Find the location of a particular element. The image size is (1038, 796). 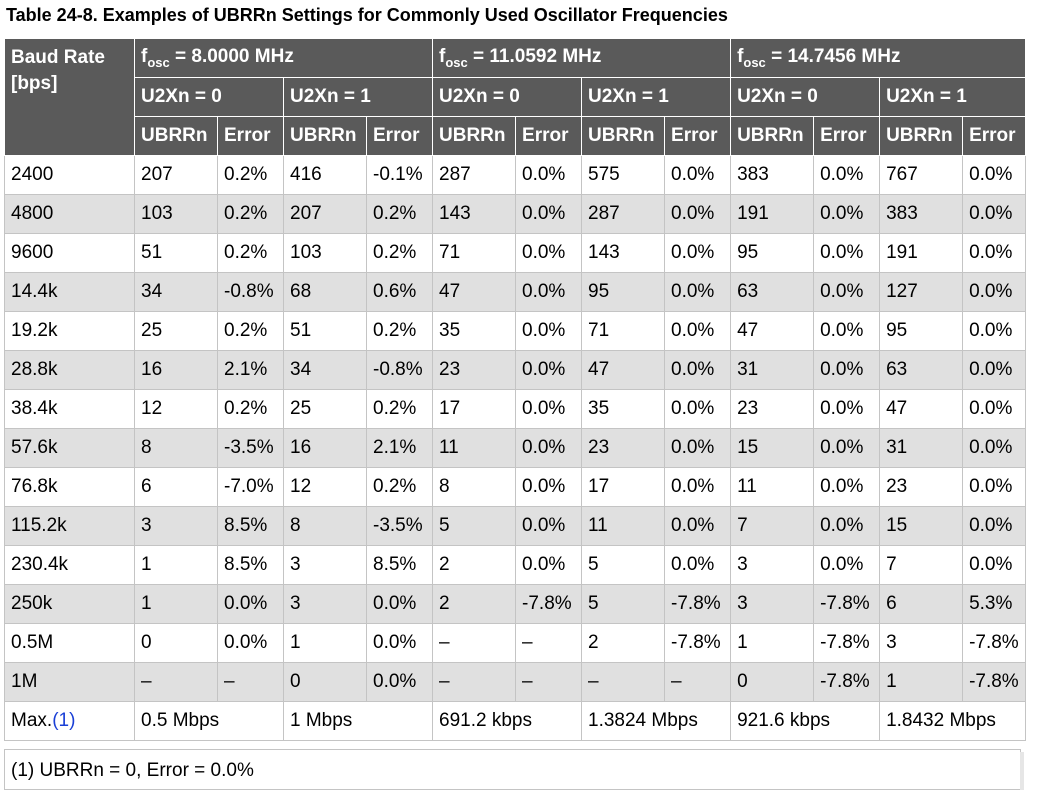

ubrr-value-cell: 35 is located at coordinates (623, 409).